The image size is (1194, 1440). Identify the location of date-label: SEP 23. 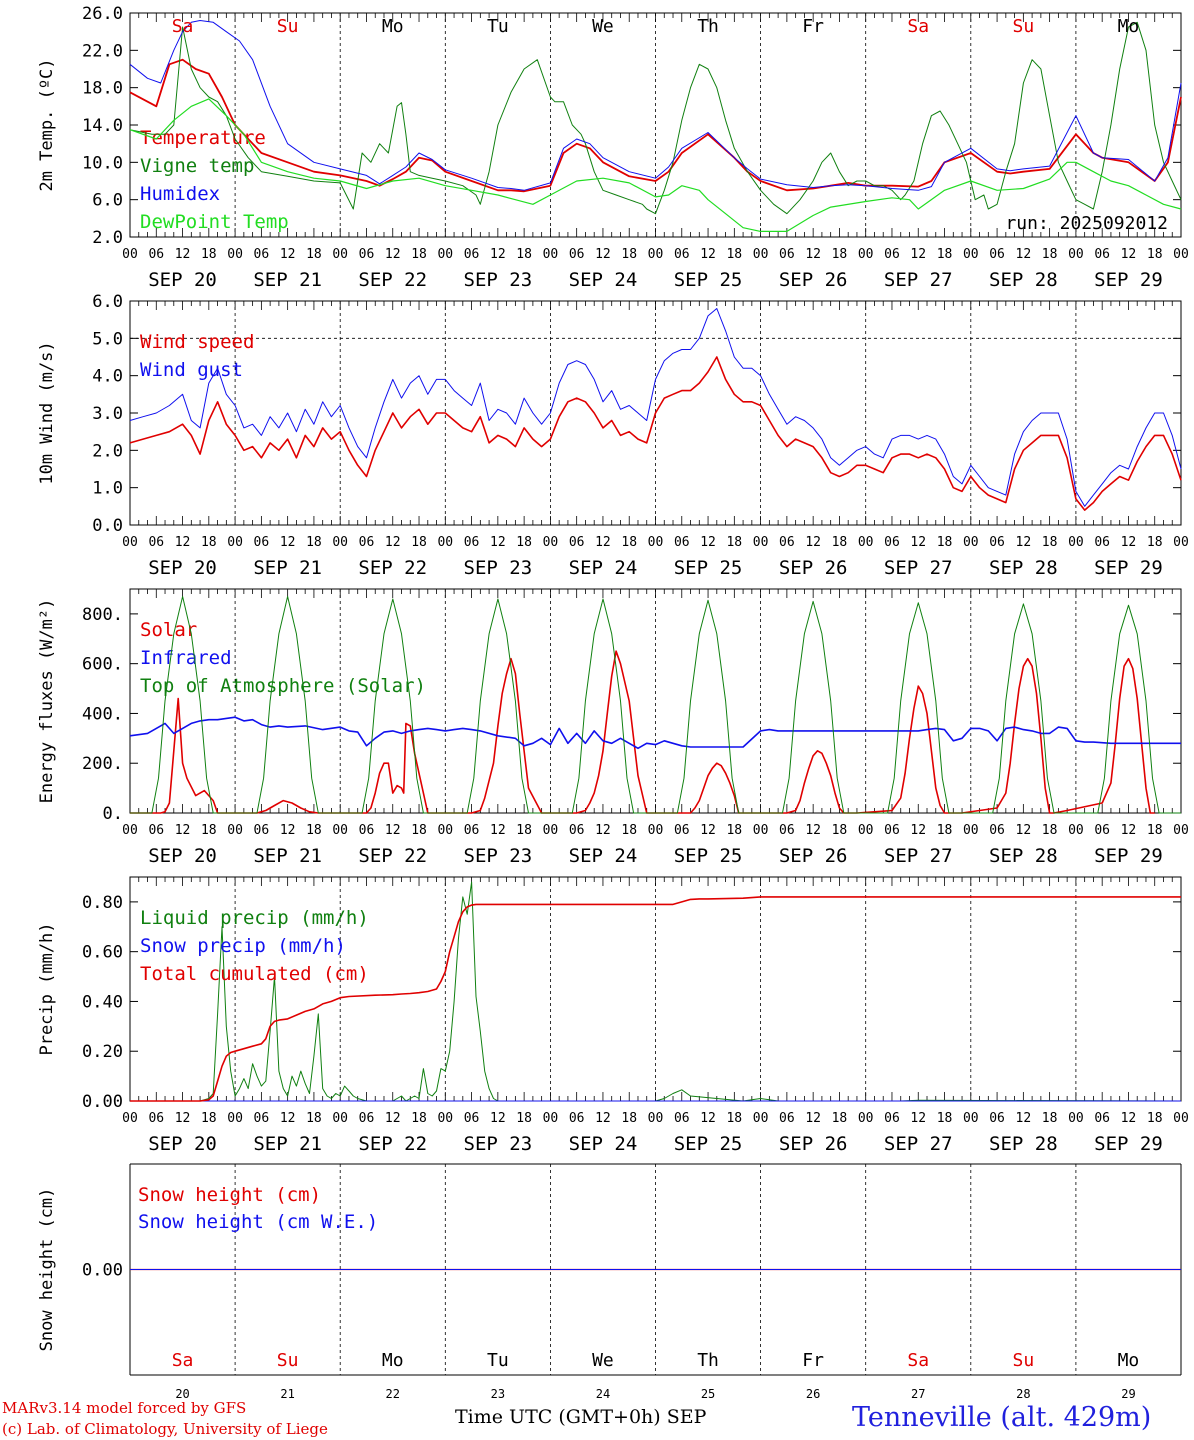
(498, 568).